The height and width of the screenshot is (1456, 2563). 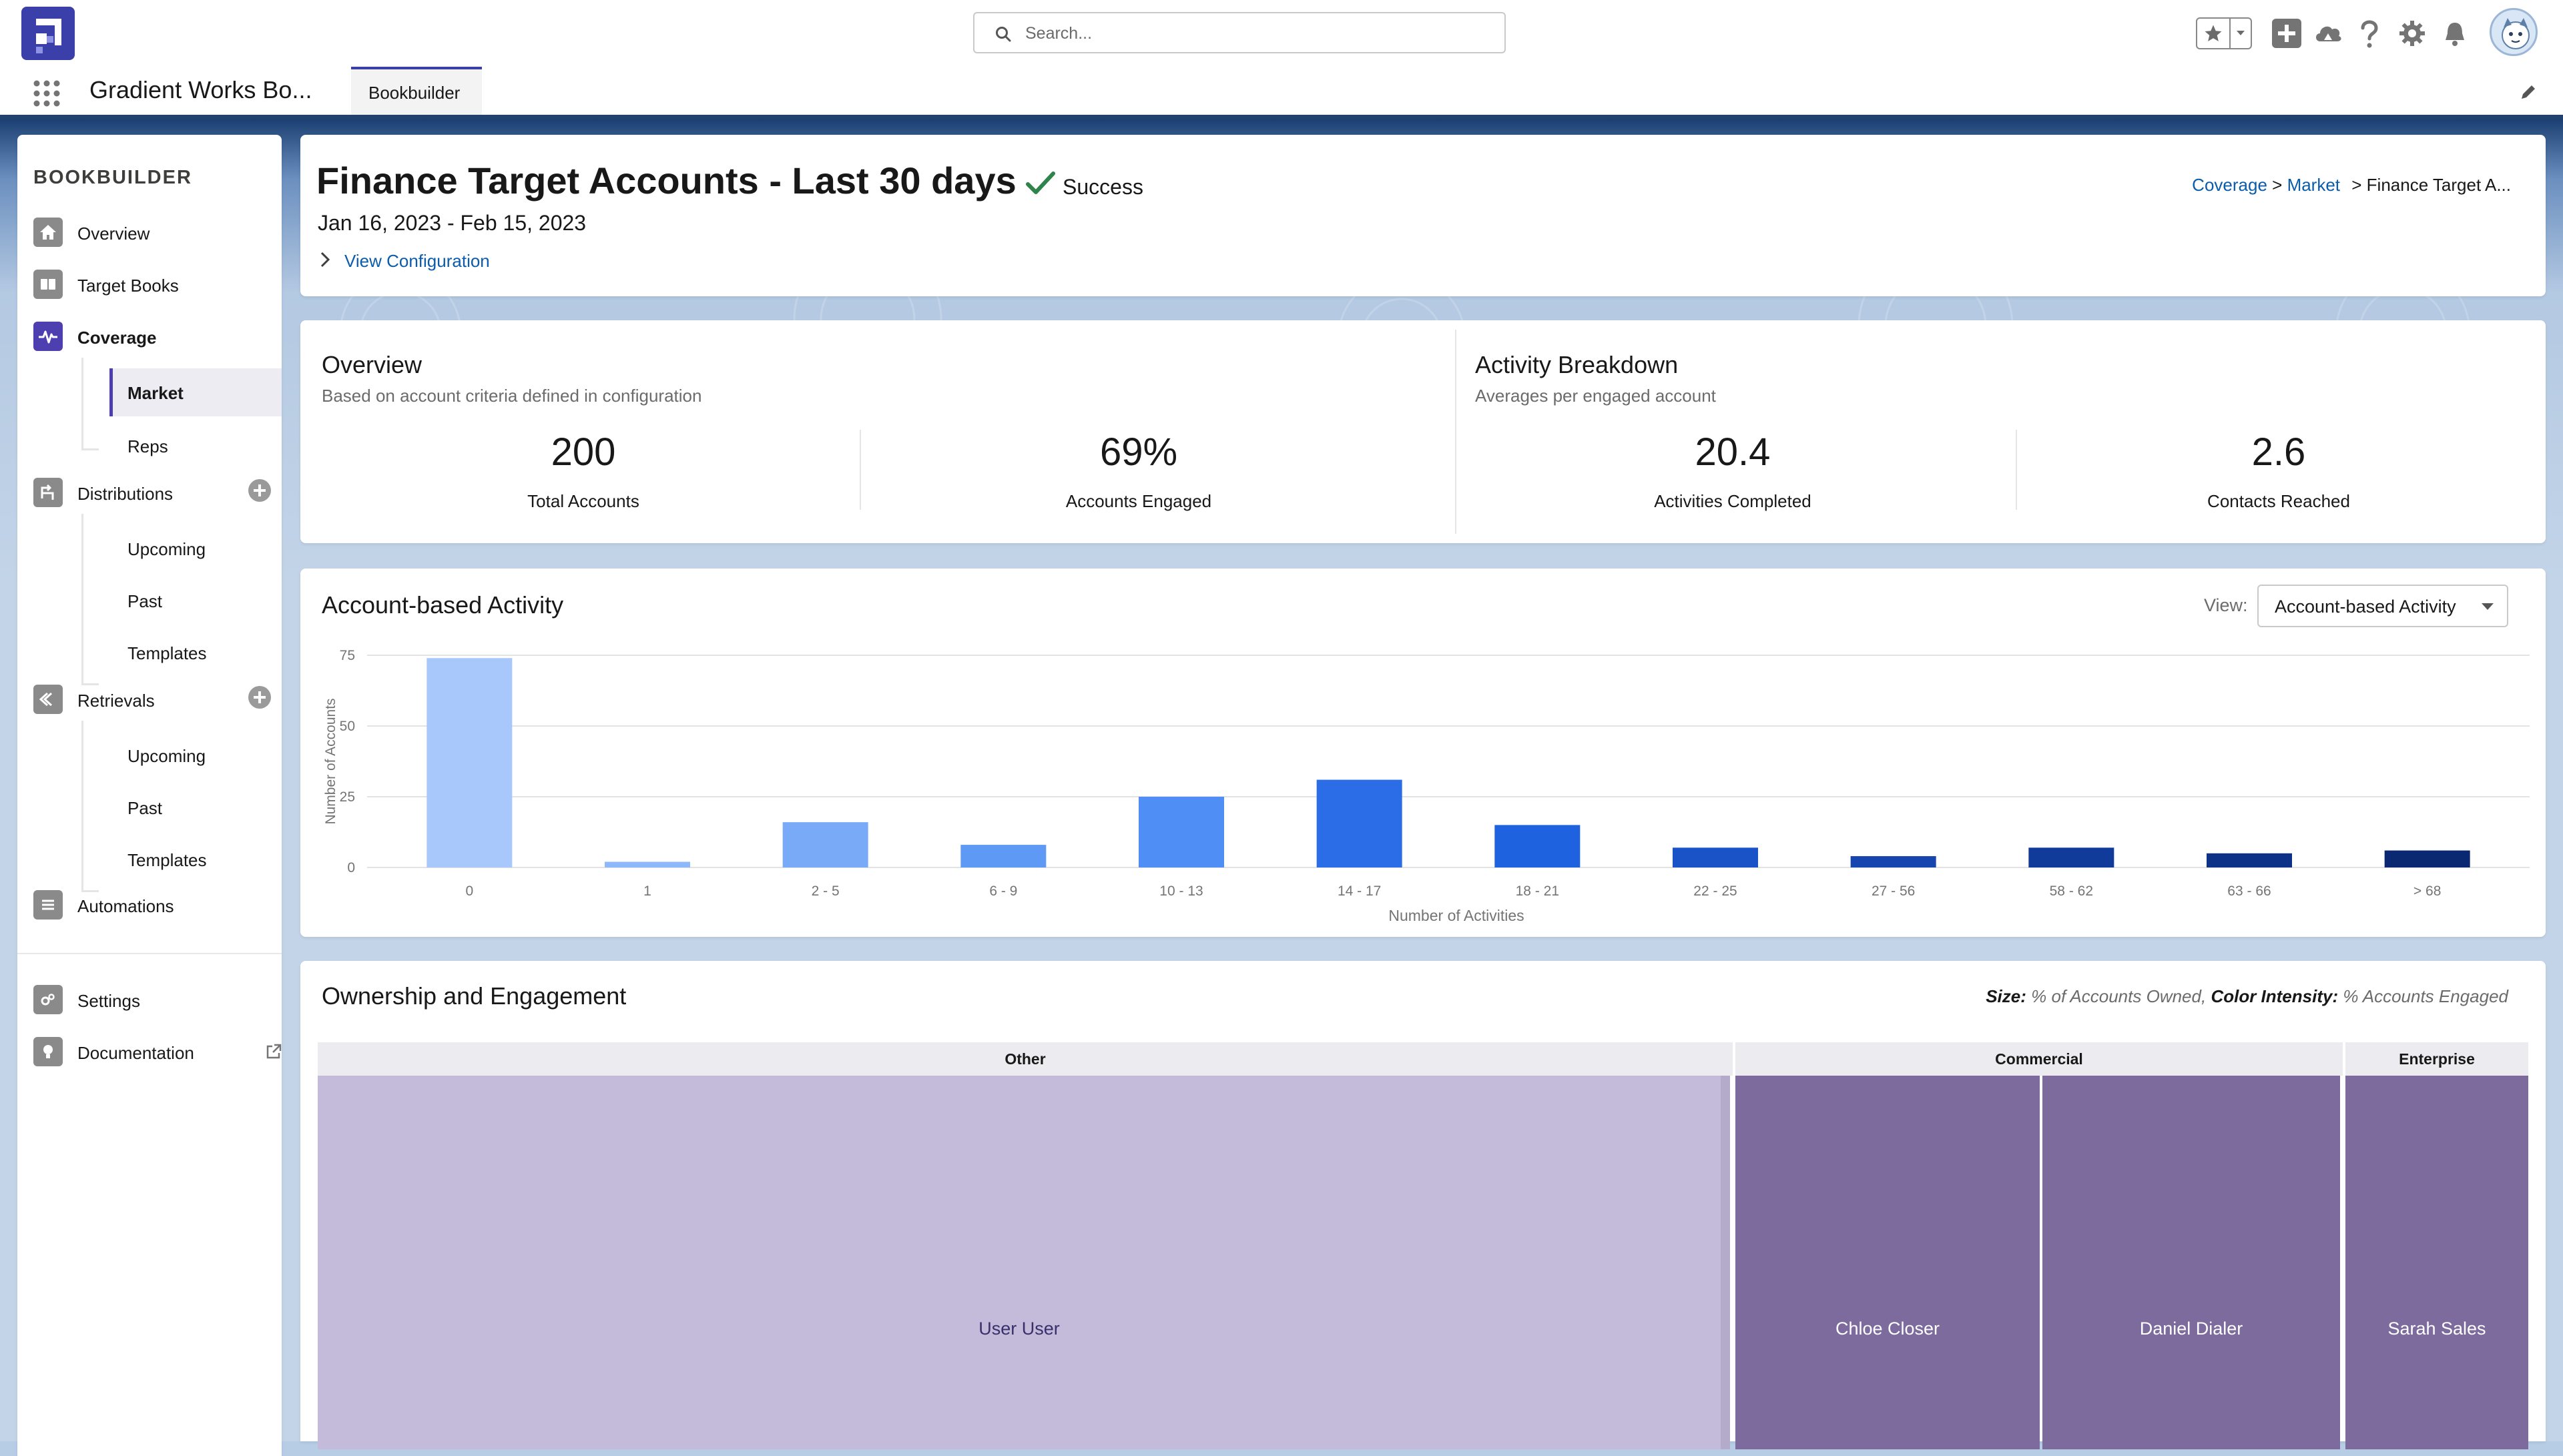 I want to click on setup-button, so click(x=2412, y=33).